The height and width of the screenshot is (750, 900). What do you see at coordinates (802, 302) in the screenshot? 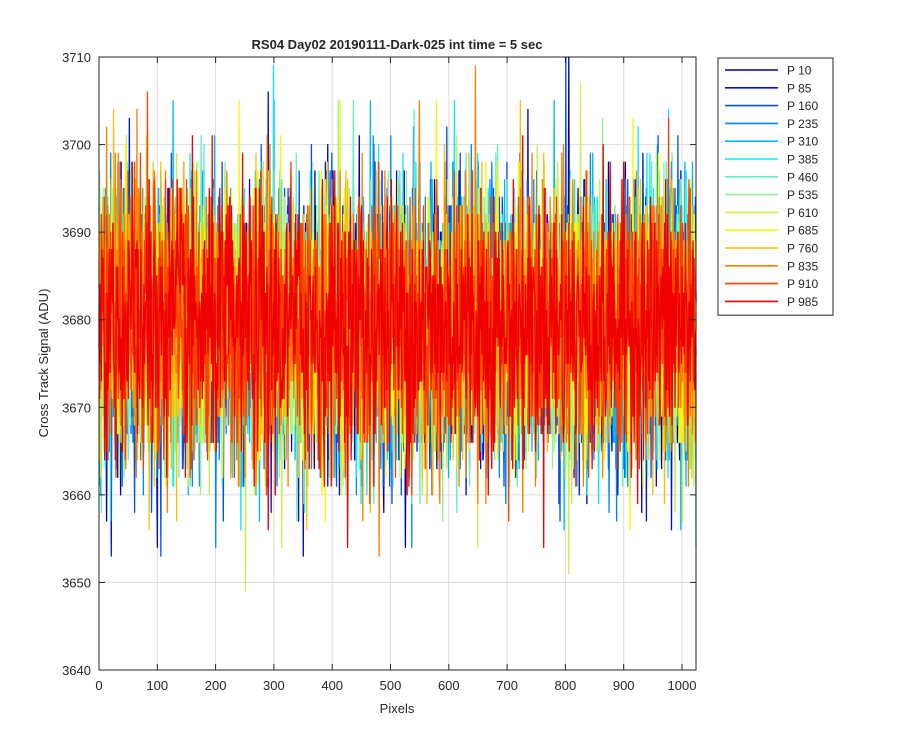
I see `legend-label: P 985` at bounding box center [802, 302].